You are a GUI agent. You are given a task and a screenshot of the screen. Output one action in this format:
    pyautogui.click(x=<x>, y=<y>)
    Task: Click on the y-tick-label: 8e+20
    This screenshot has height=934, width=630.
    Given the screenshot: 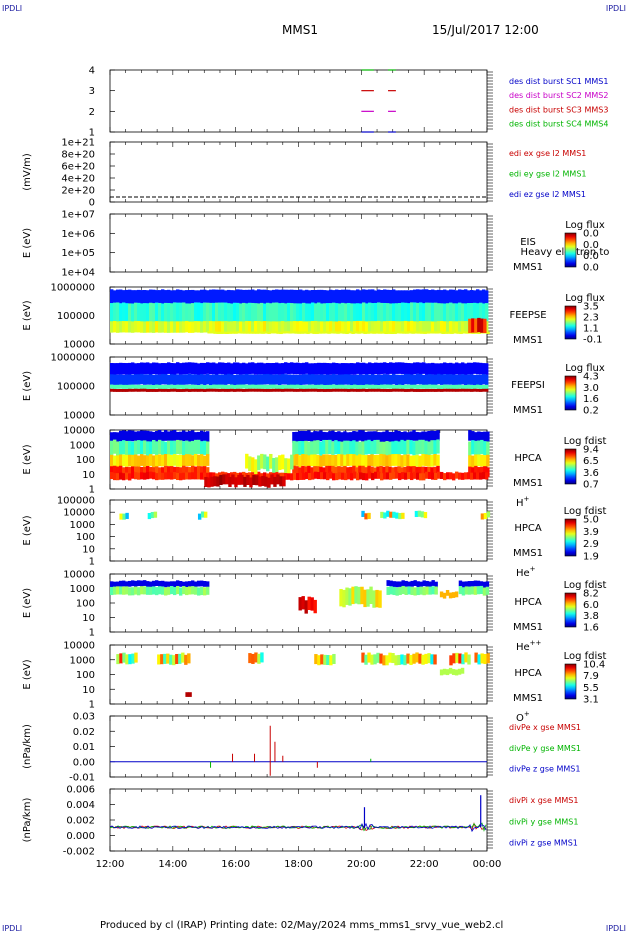 What is the action you would take?
    pyautogui.click(x=78, y=155)
    